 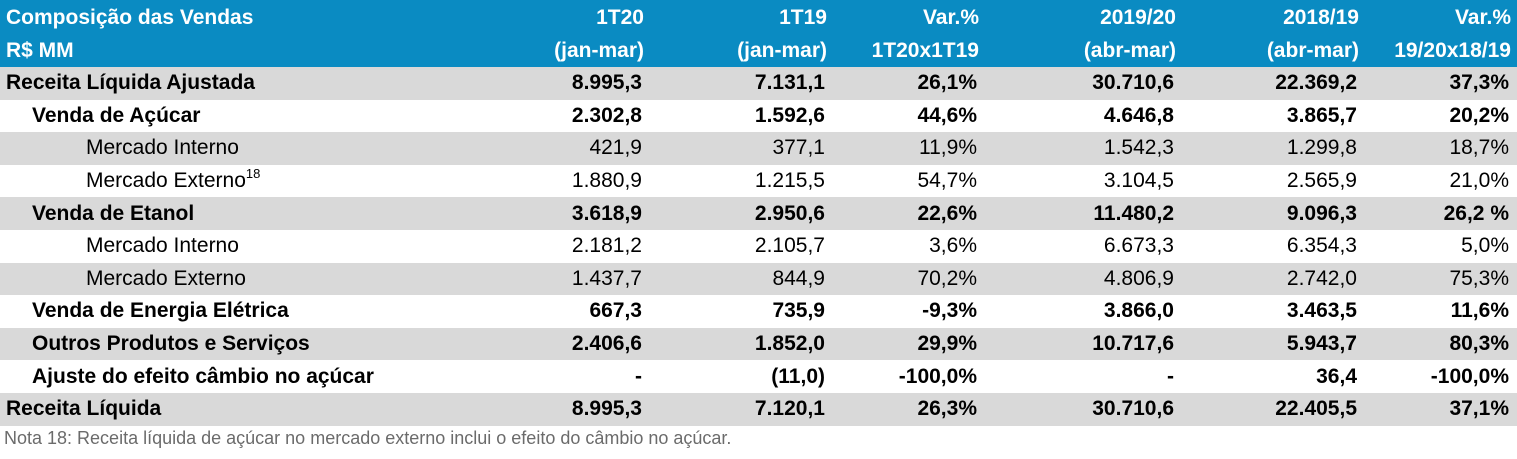 What do you see at coordinates (606, 115) in the screenshot?
I see `cell-1t20: 2.302,8` at bounding box center [606, 115].